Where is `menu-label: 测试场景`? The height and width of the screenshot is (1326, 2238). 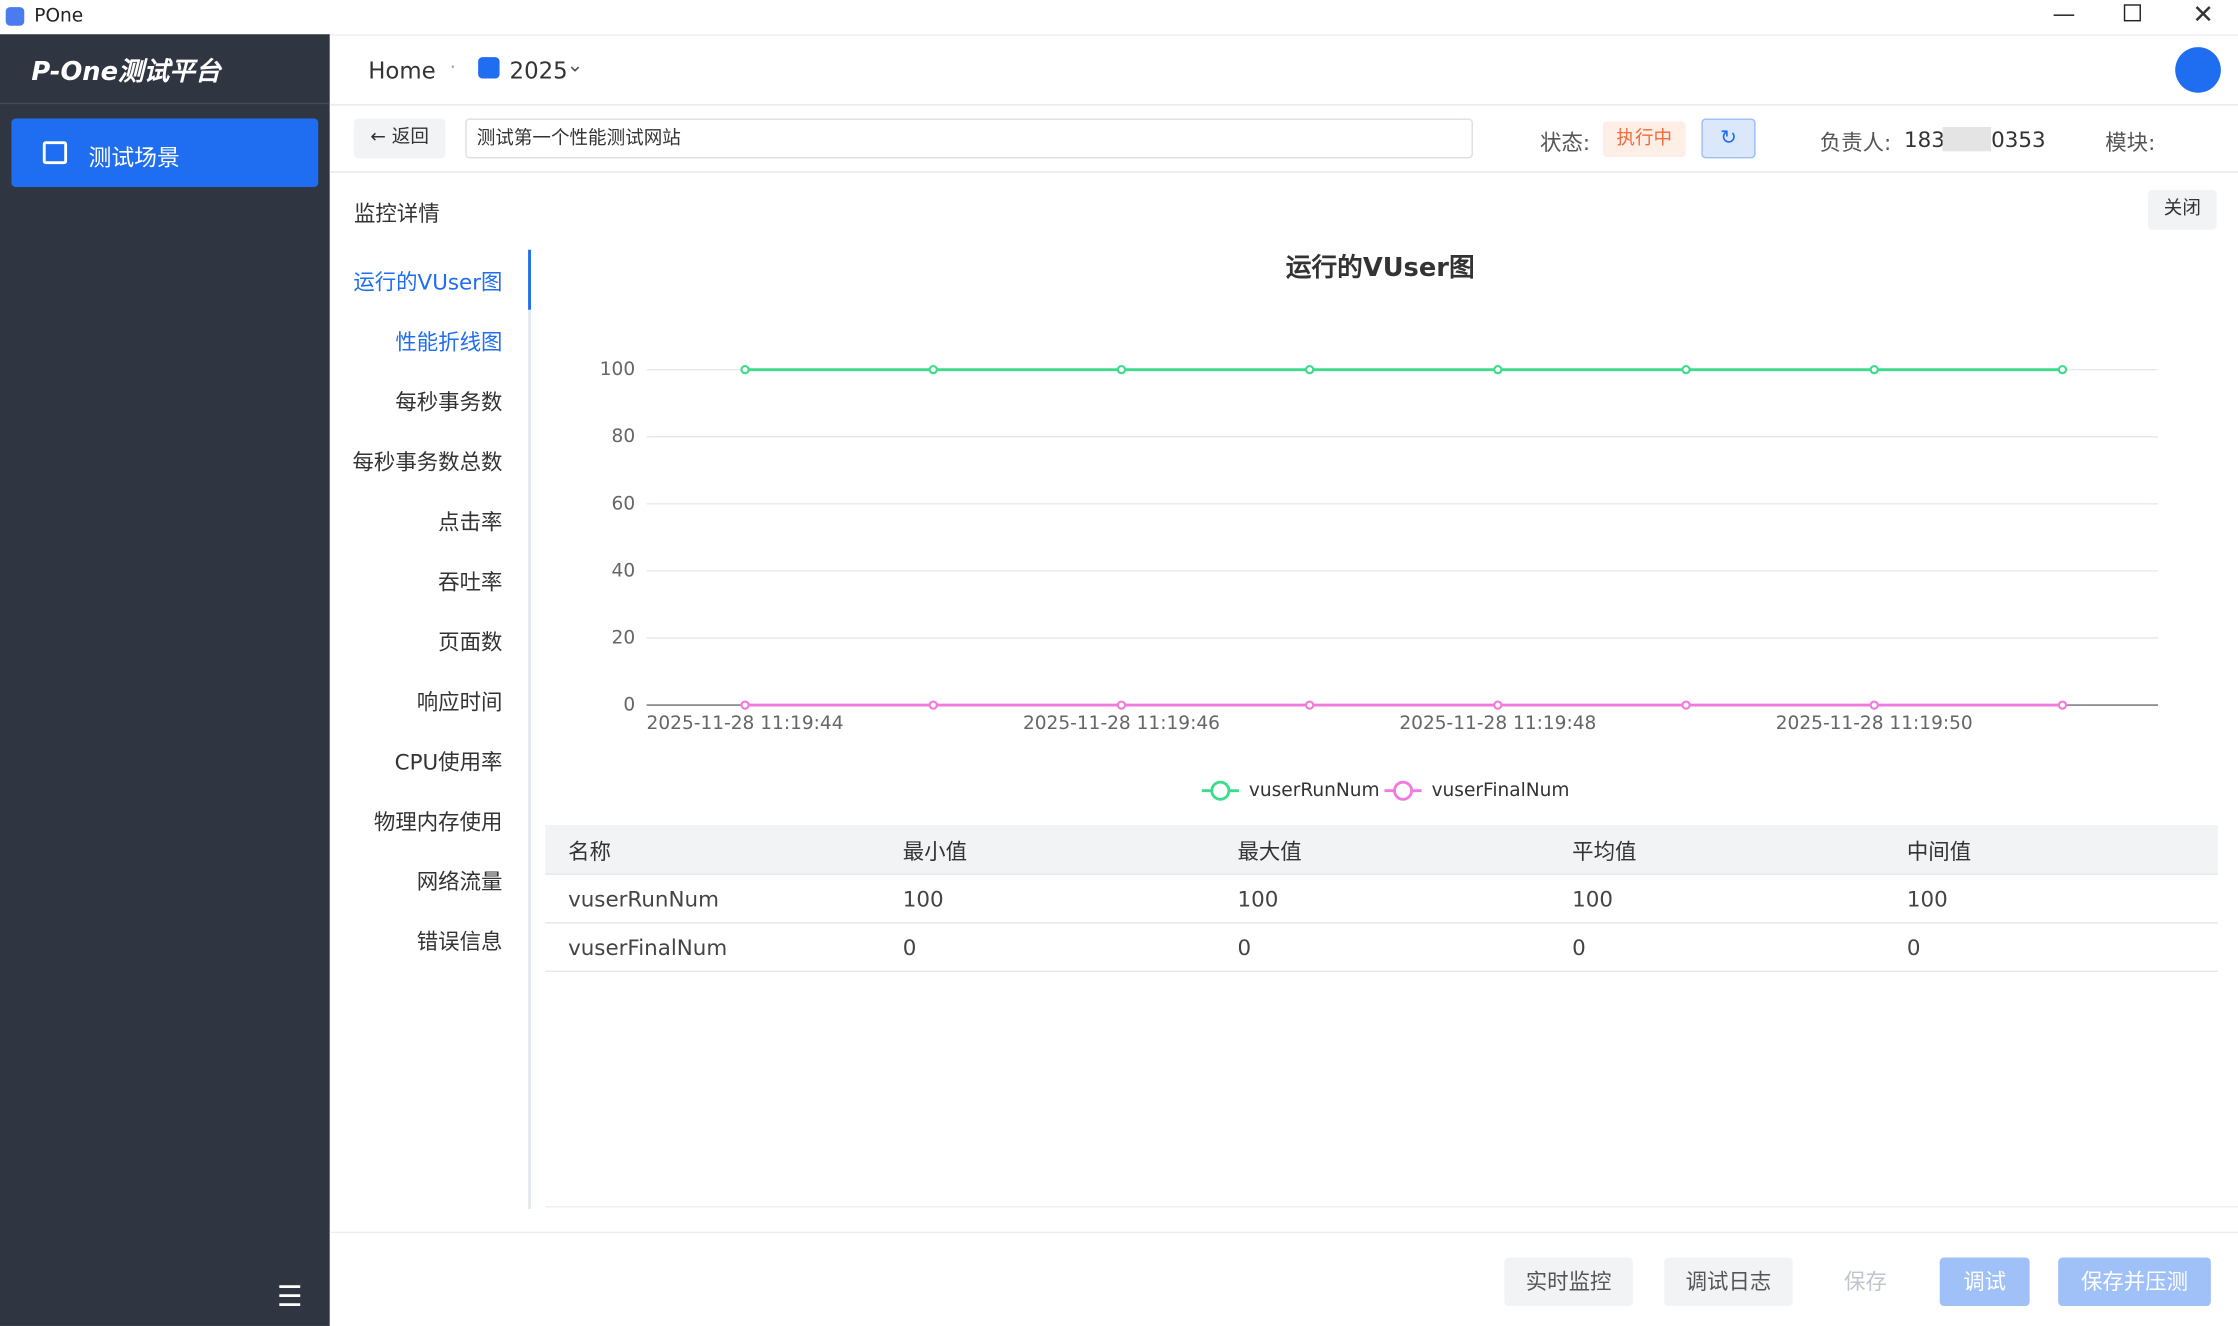
menu-label: 测试场景 is located at coordinates (134, 158).